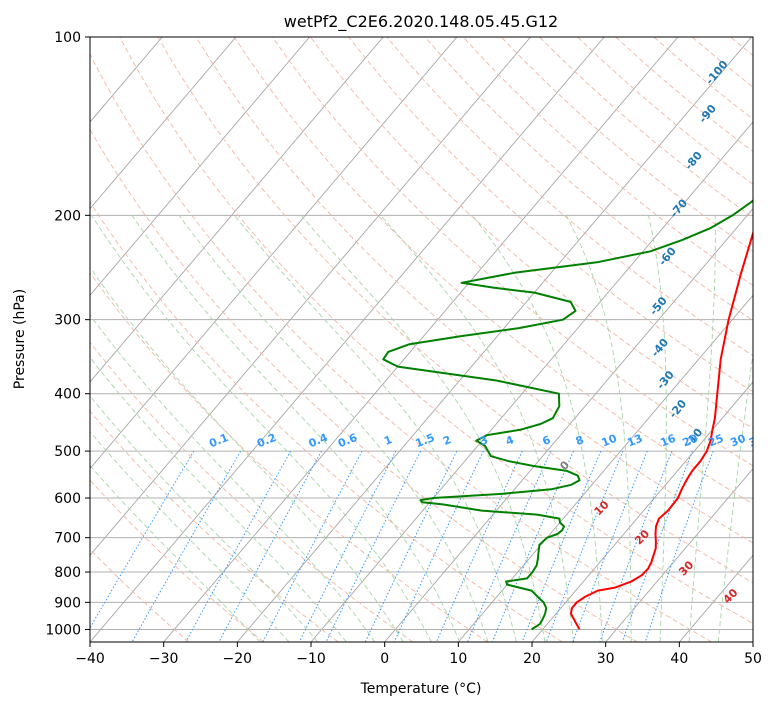 This screenshot has height=708, width=775. What do you see at coordinates (384, 659) in the screenshot?
I see `x-tick-label: 0` at bounding box center [384, 659].